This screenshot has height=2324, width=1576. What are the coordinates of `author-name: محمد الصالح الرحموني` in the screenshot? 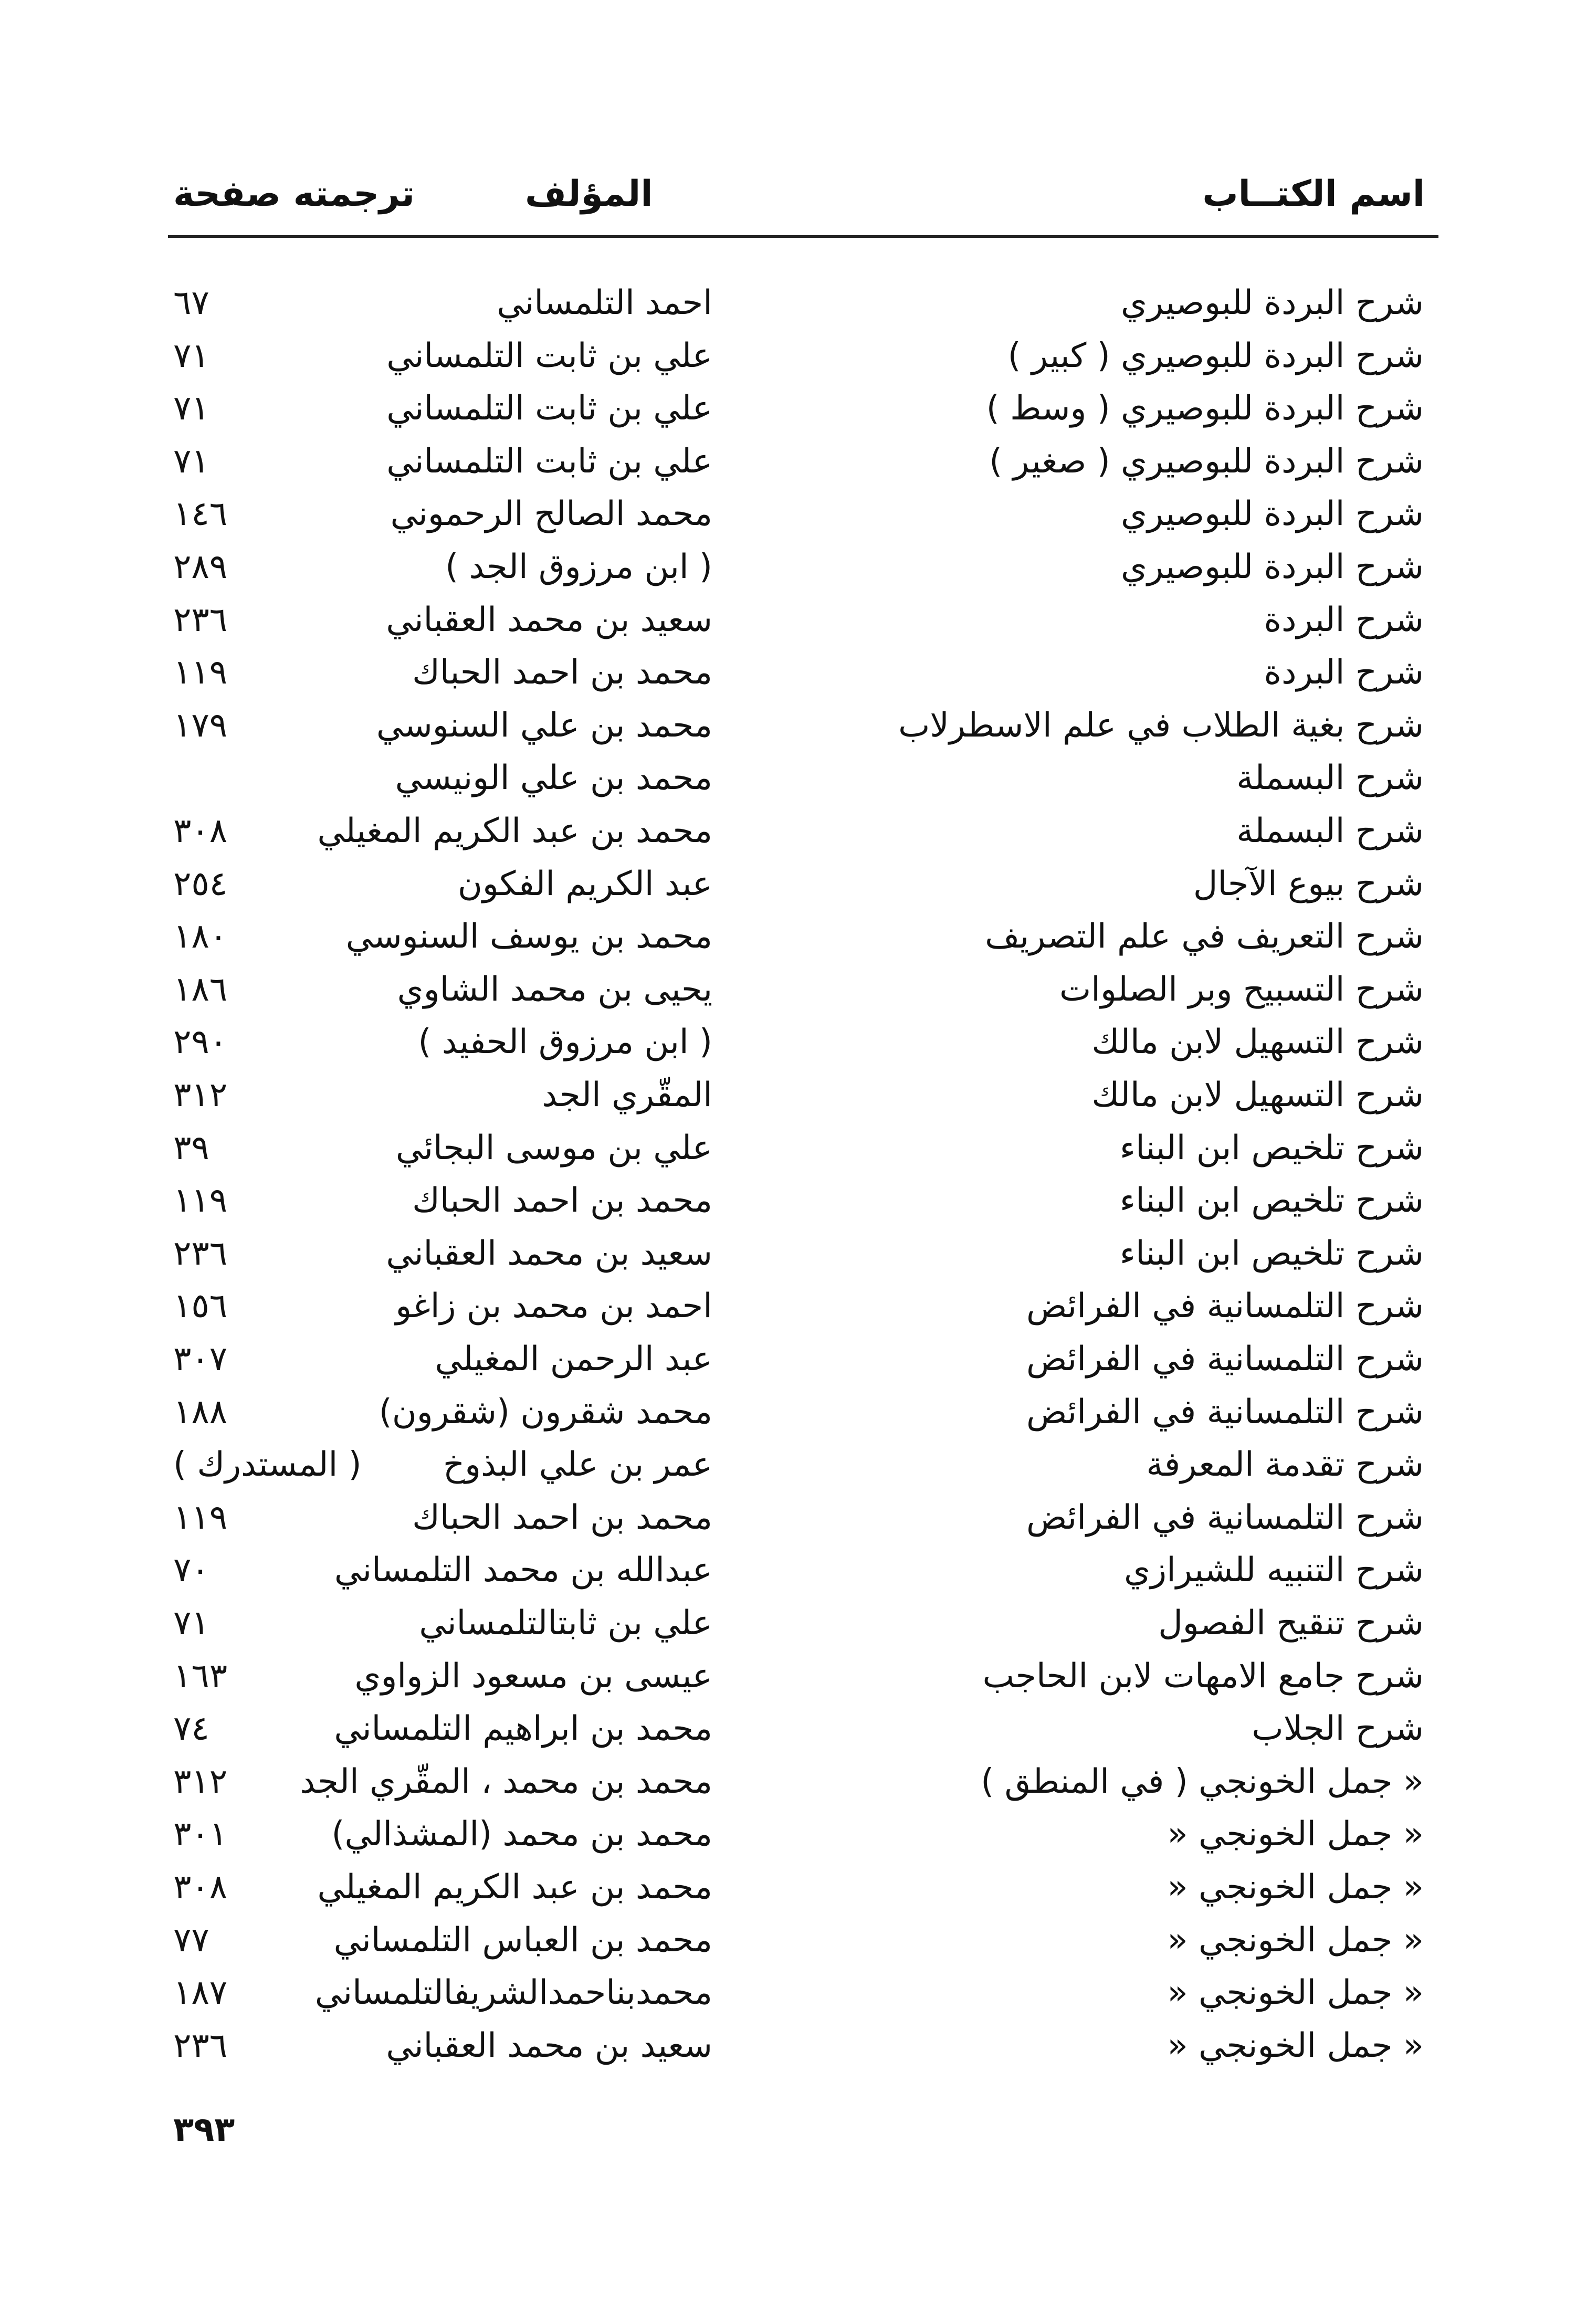 It's located at (551, 514).